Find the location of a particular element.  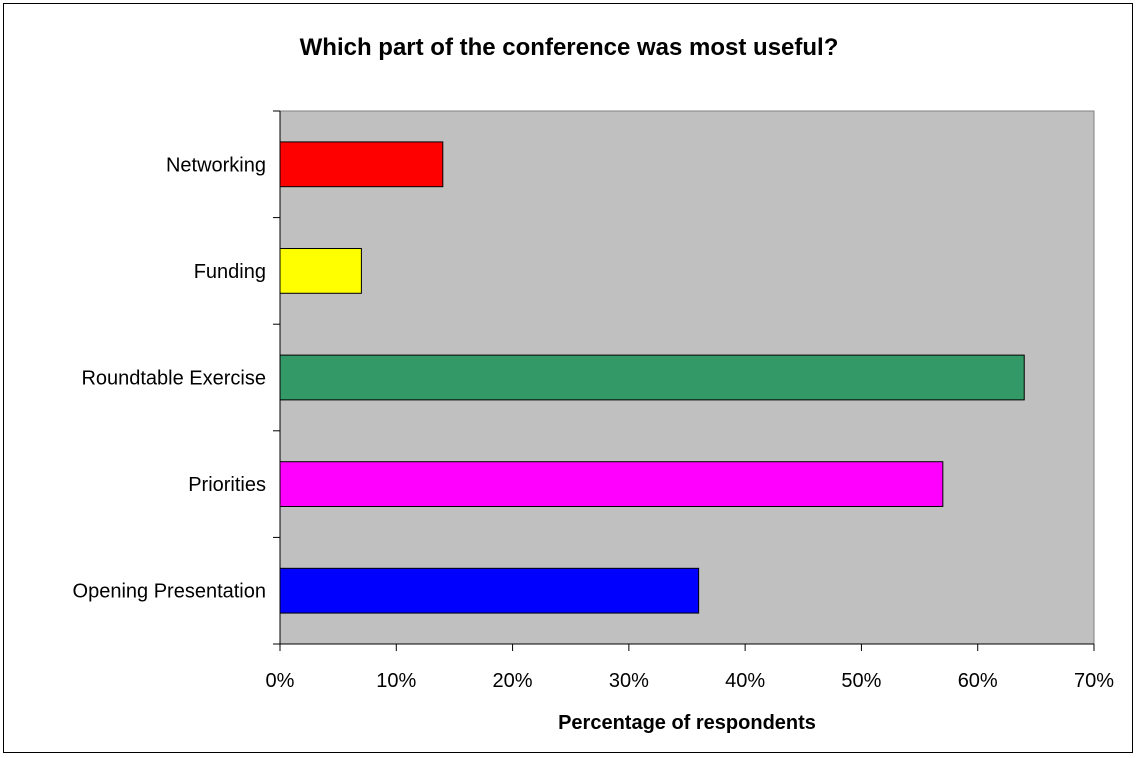

bar-roundtable-exercise is located at coordinates (652, 377).